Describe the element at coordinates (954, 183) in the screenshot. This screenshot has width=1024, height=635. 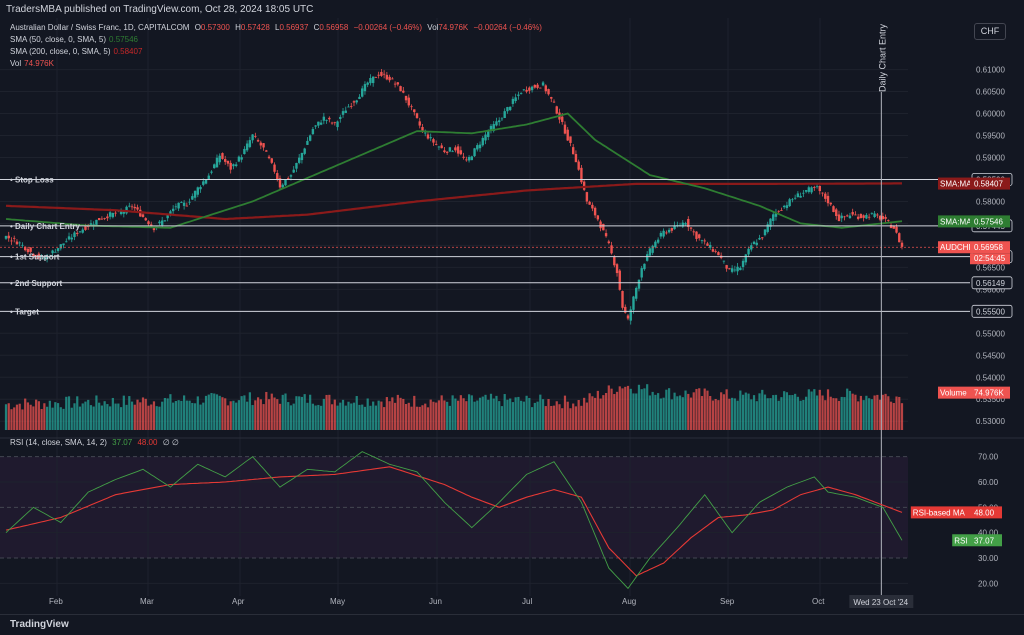
I see `indicator-tag-label-bg` at that location.